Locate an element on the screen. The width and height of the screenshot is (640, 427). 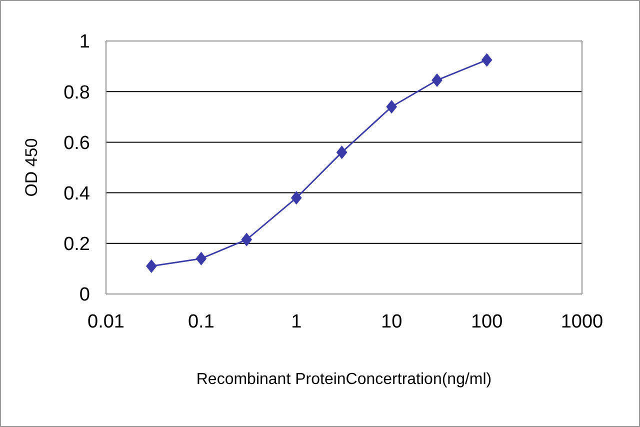
y-tick-label: 1 is located at coordinates (84, 42).